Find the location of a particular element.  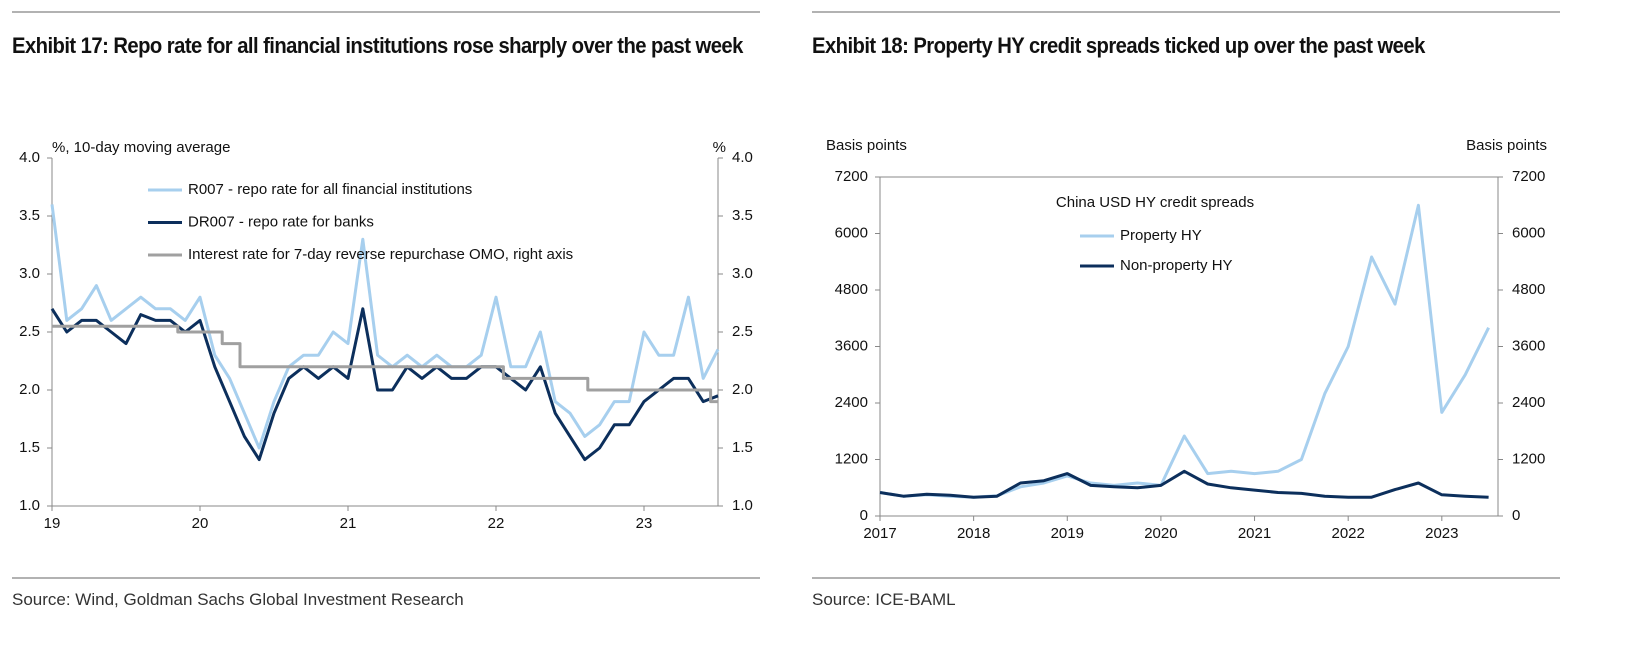

y2-tick-label: 2400 is located at coordinates (1528, 402).